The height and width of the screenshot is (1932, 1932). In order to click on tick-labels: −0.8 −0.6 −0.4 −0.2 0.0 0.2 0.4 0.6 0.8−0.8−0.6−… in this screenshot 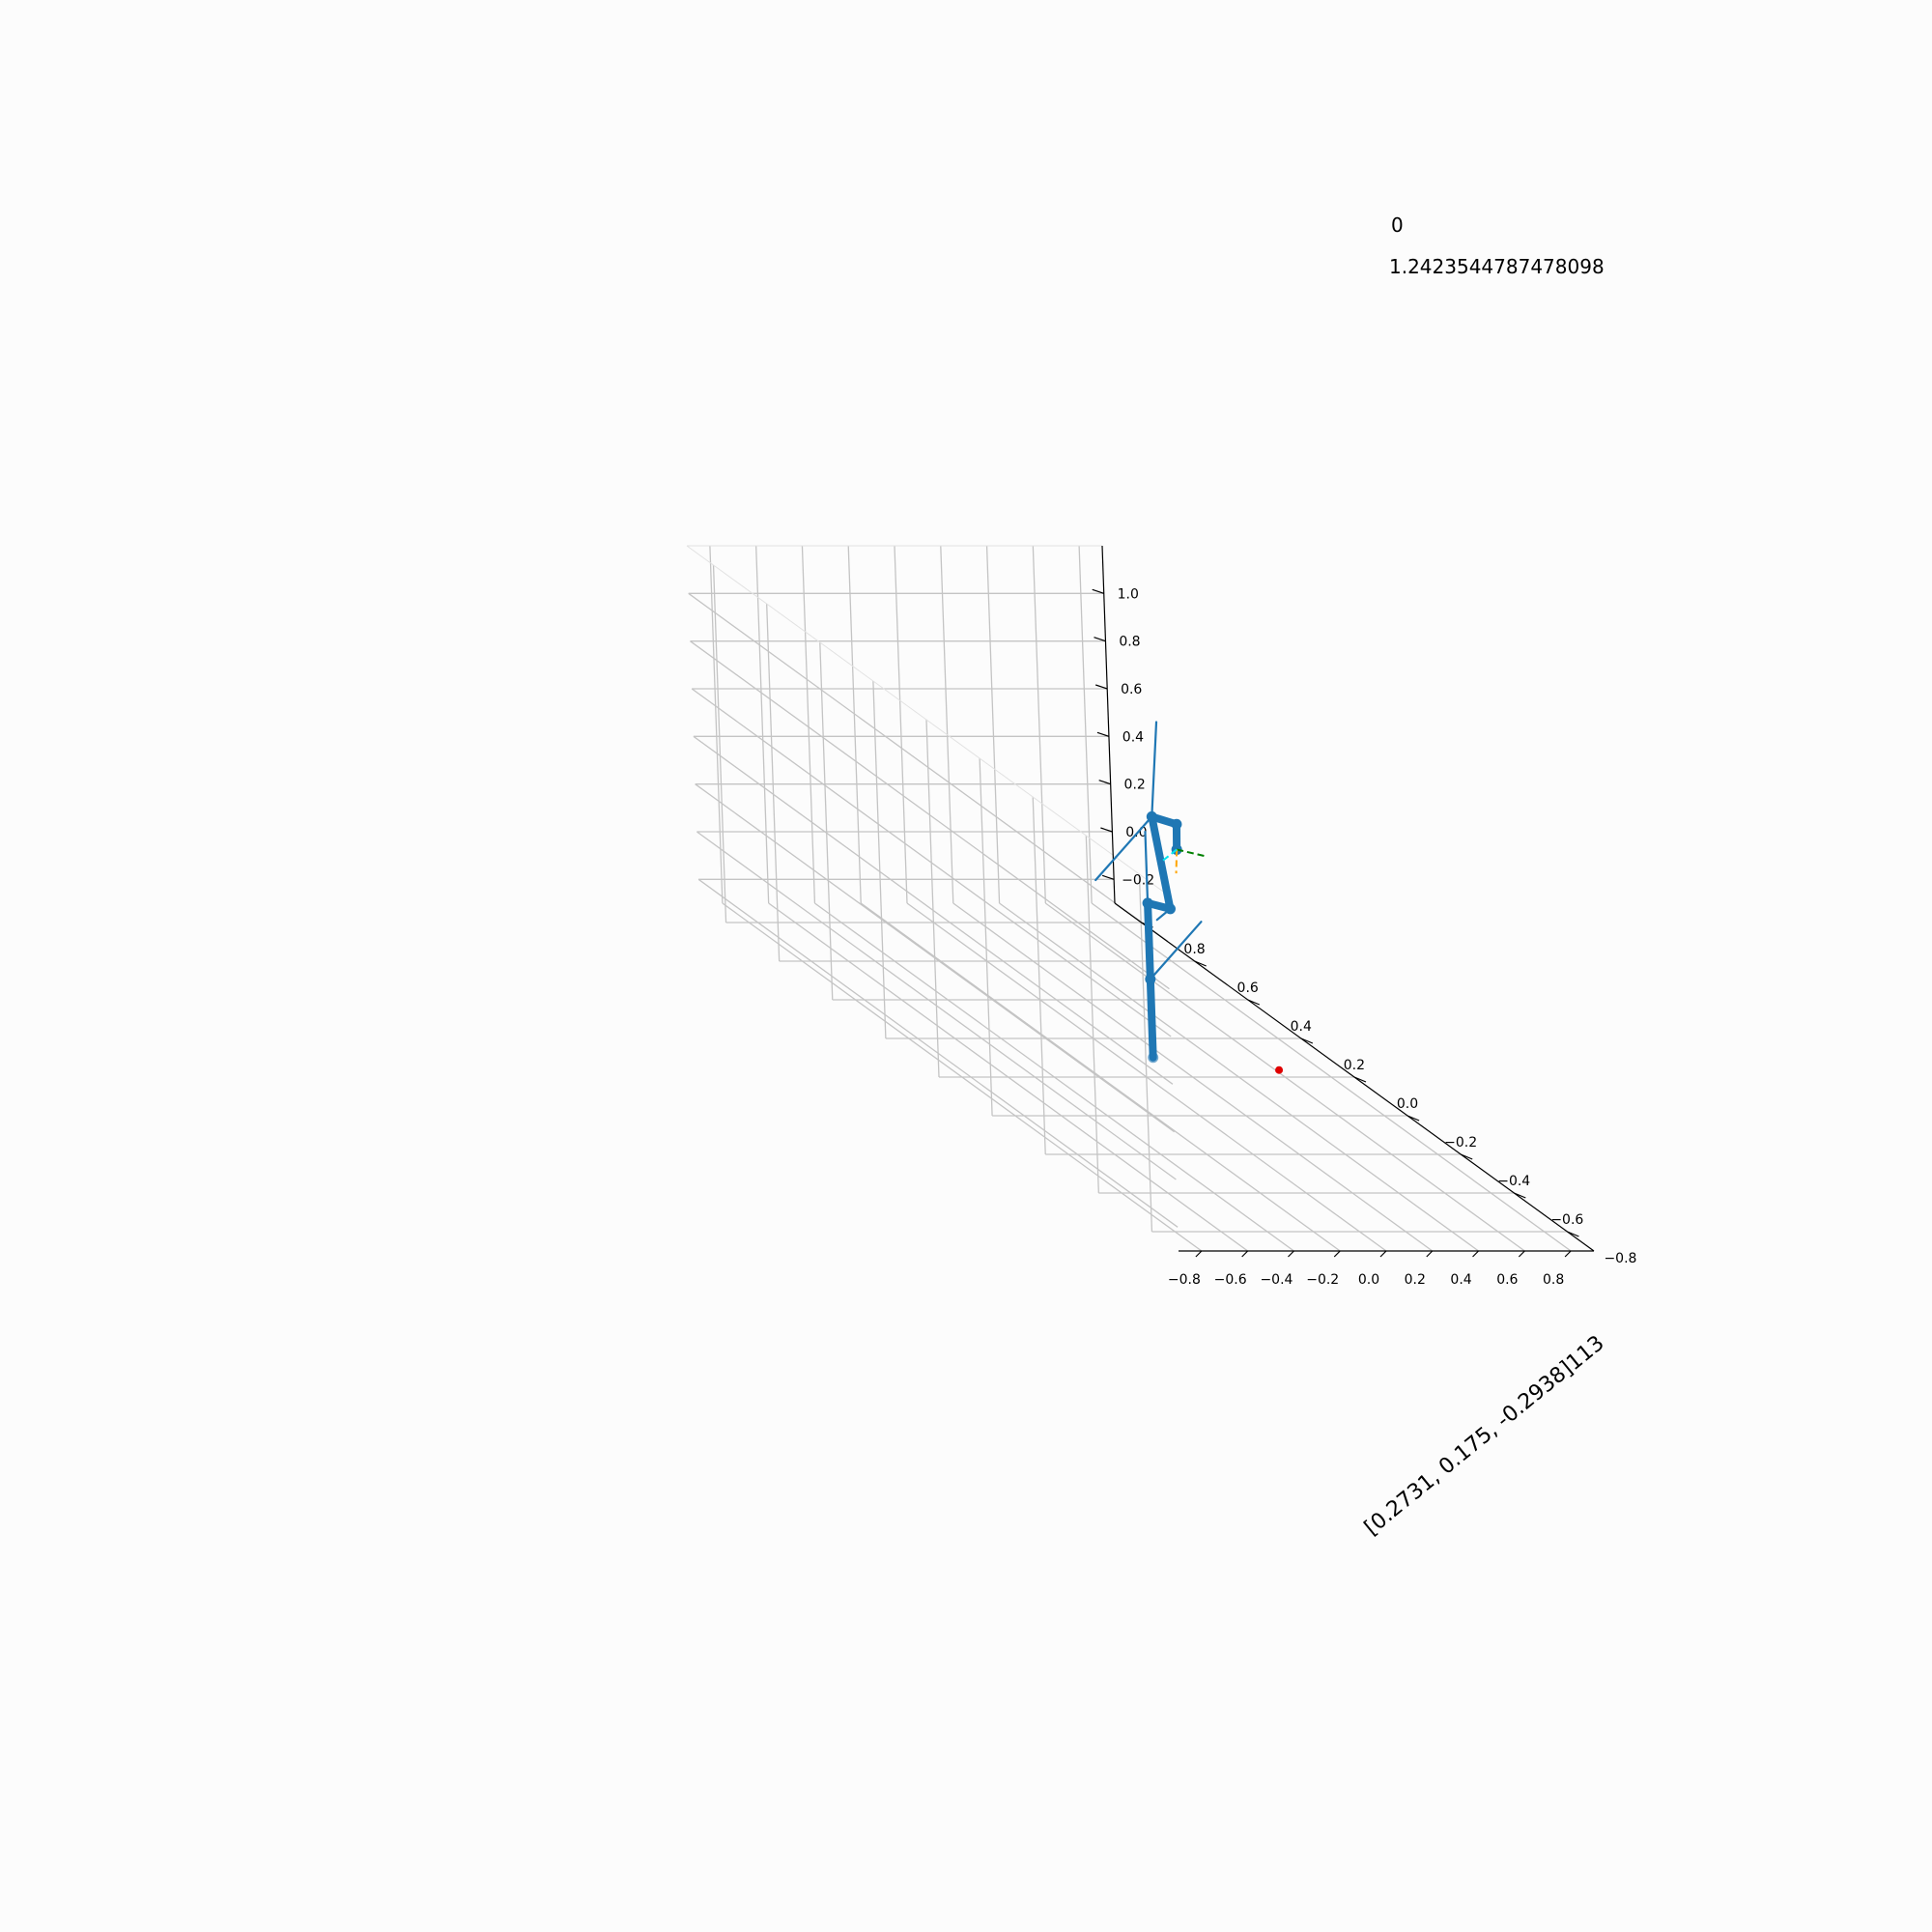, I will do `click(1377, 937)`.